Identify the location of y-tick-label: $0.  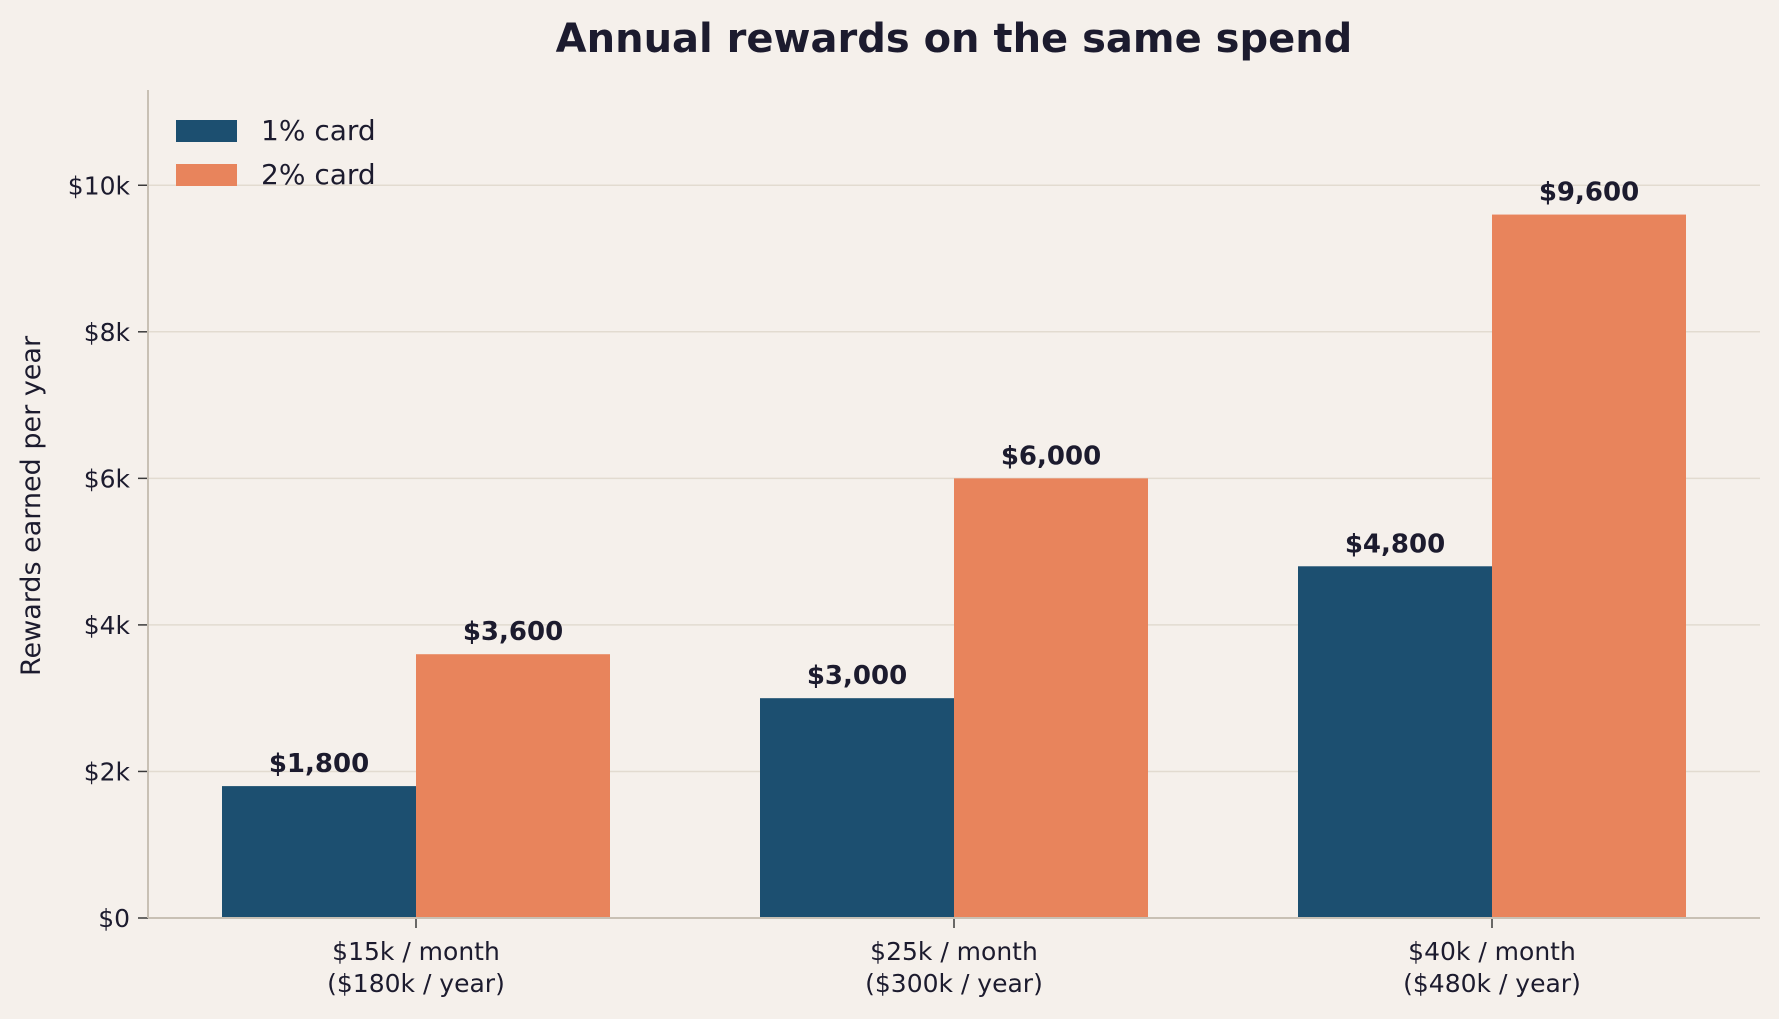
(114, 918).